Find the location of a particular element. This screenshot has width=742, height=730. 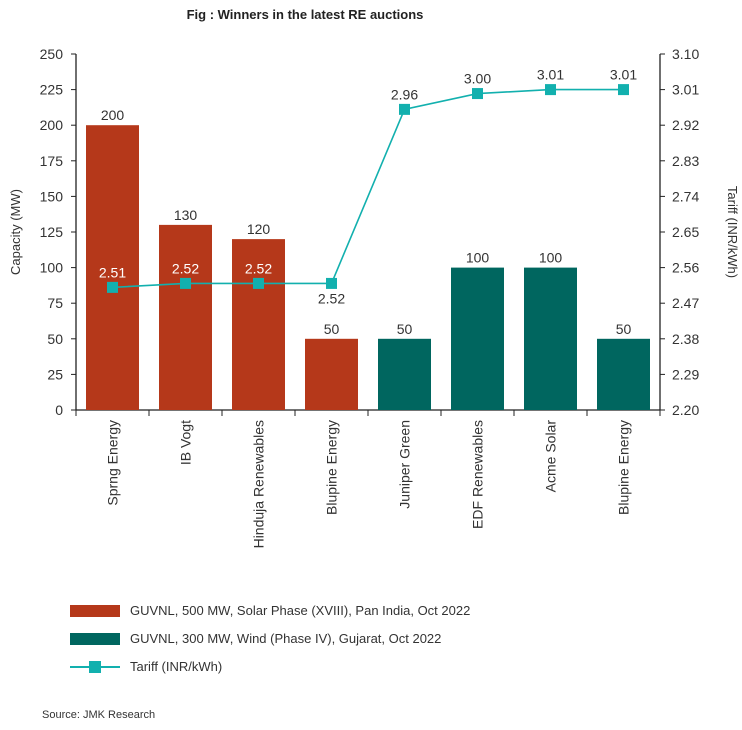

y-axis-title: Capacity (MW) is located at coordinates (15, 232).